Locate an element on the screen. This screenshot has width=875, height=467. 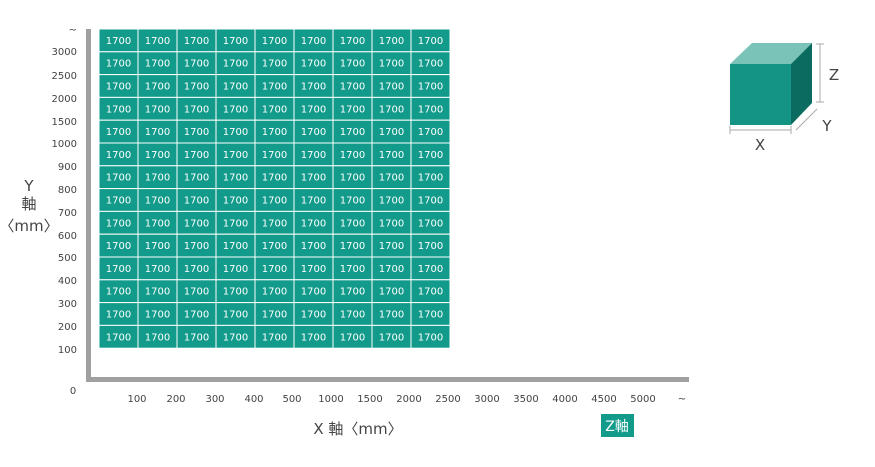
y-tick-label: 1000 is located at coordinates (64, 144).